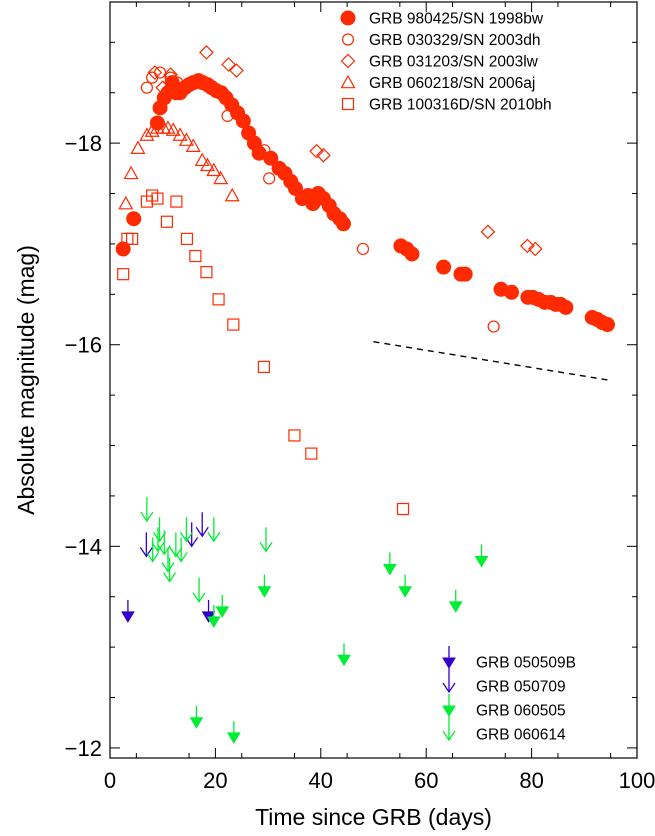 The width and height of the screenshot is (655, 836). Describe the element at coordinates (521, 687) in the screenshot. I see `legend-label: GRB 050709` at that location.